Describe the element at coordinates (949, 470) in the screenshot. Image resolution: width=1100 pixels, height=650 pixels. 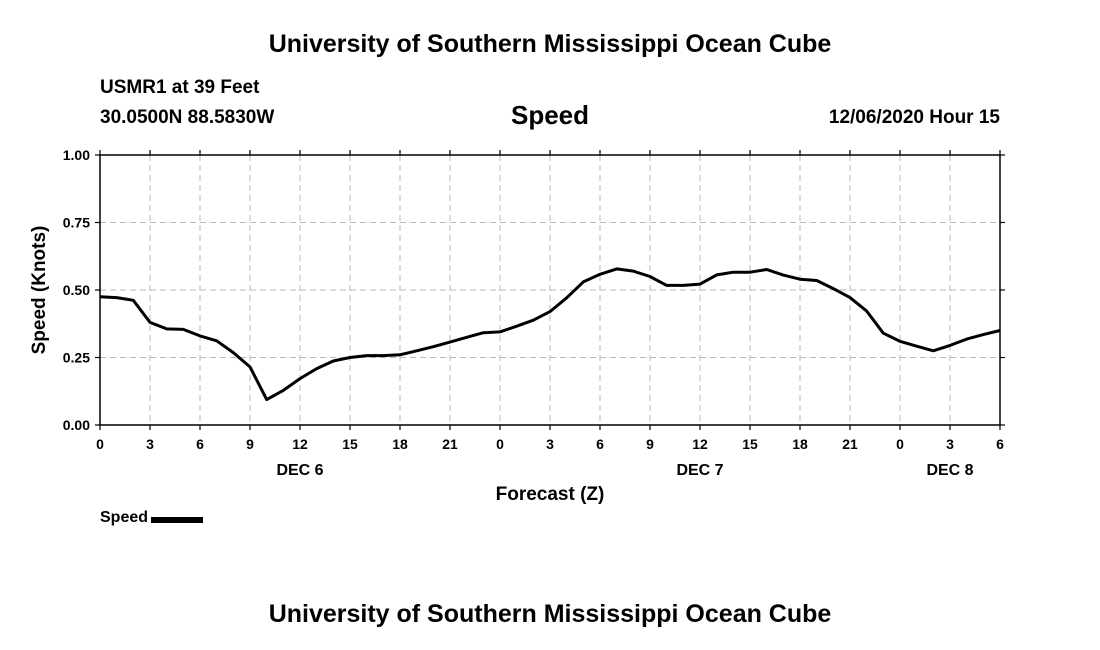
I see `day-label: DEC 8` at that location.